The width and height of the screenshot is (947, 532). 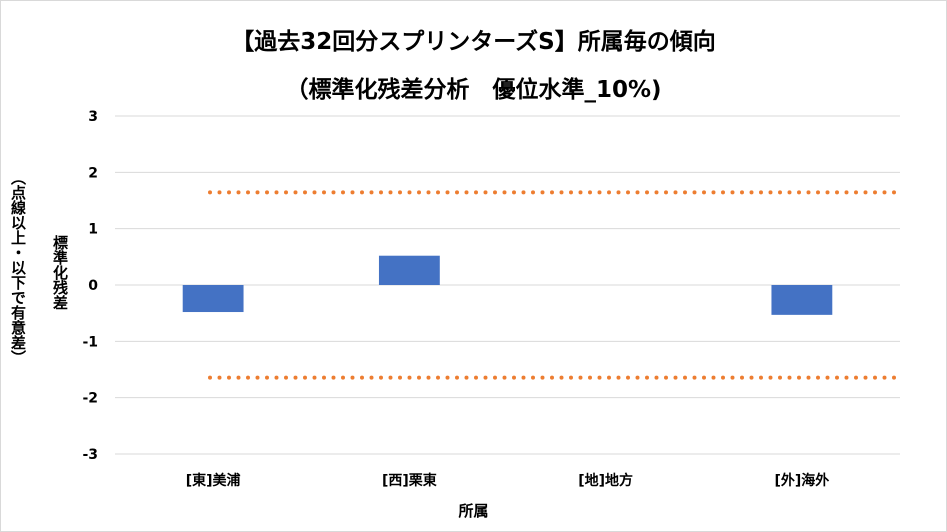 What do you see at coordinates (801, 480) in the screenshot?
I see `x-tick-label: [外]海外` at bounding box center [801, 480].